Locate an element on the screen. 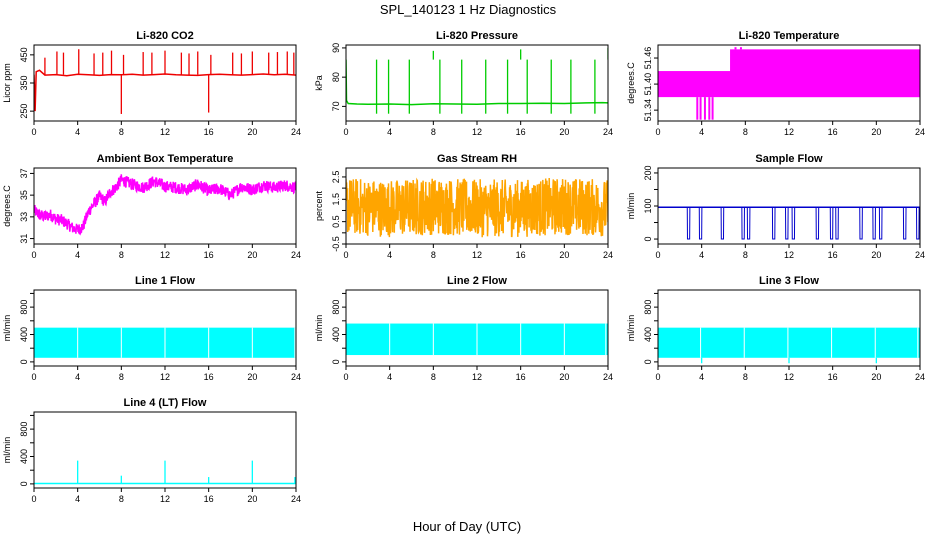 This screenshot has height=540, width=936. chart-rh-xtick-label-6: 24 is located at coordinates (608, 255).